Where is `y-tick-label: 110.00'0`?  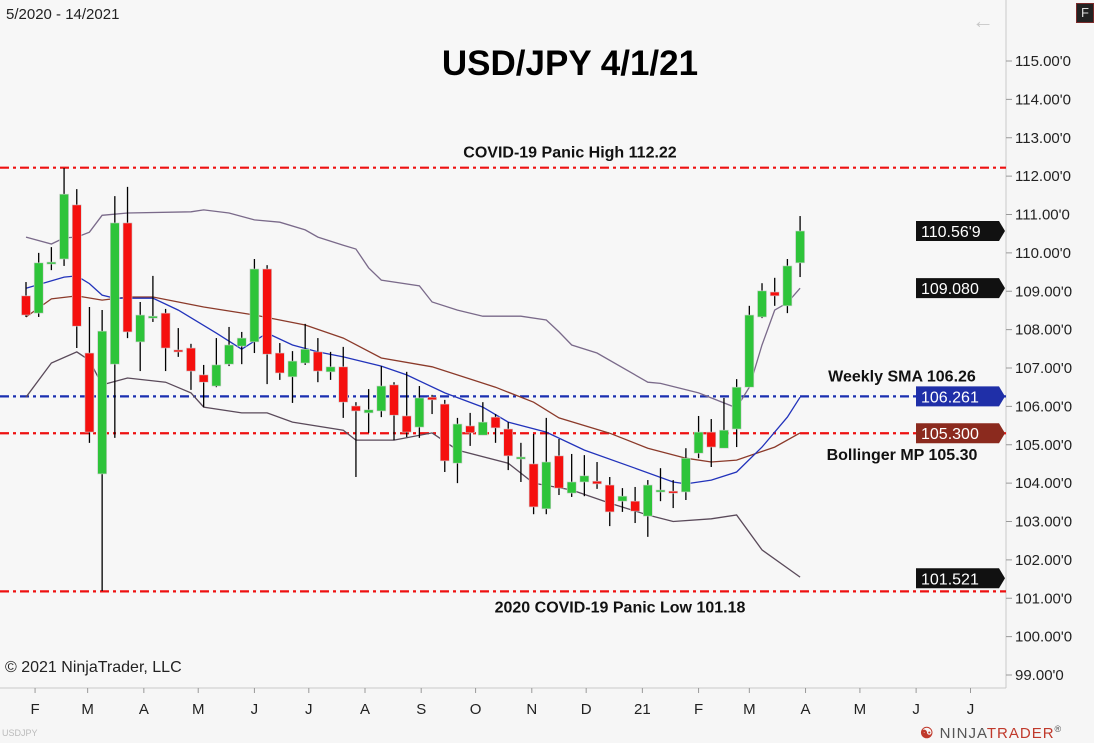
y-tick-label: 110.00'0 is located at coordinates (1043, 253).